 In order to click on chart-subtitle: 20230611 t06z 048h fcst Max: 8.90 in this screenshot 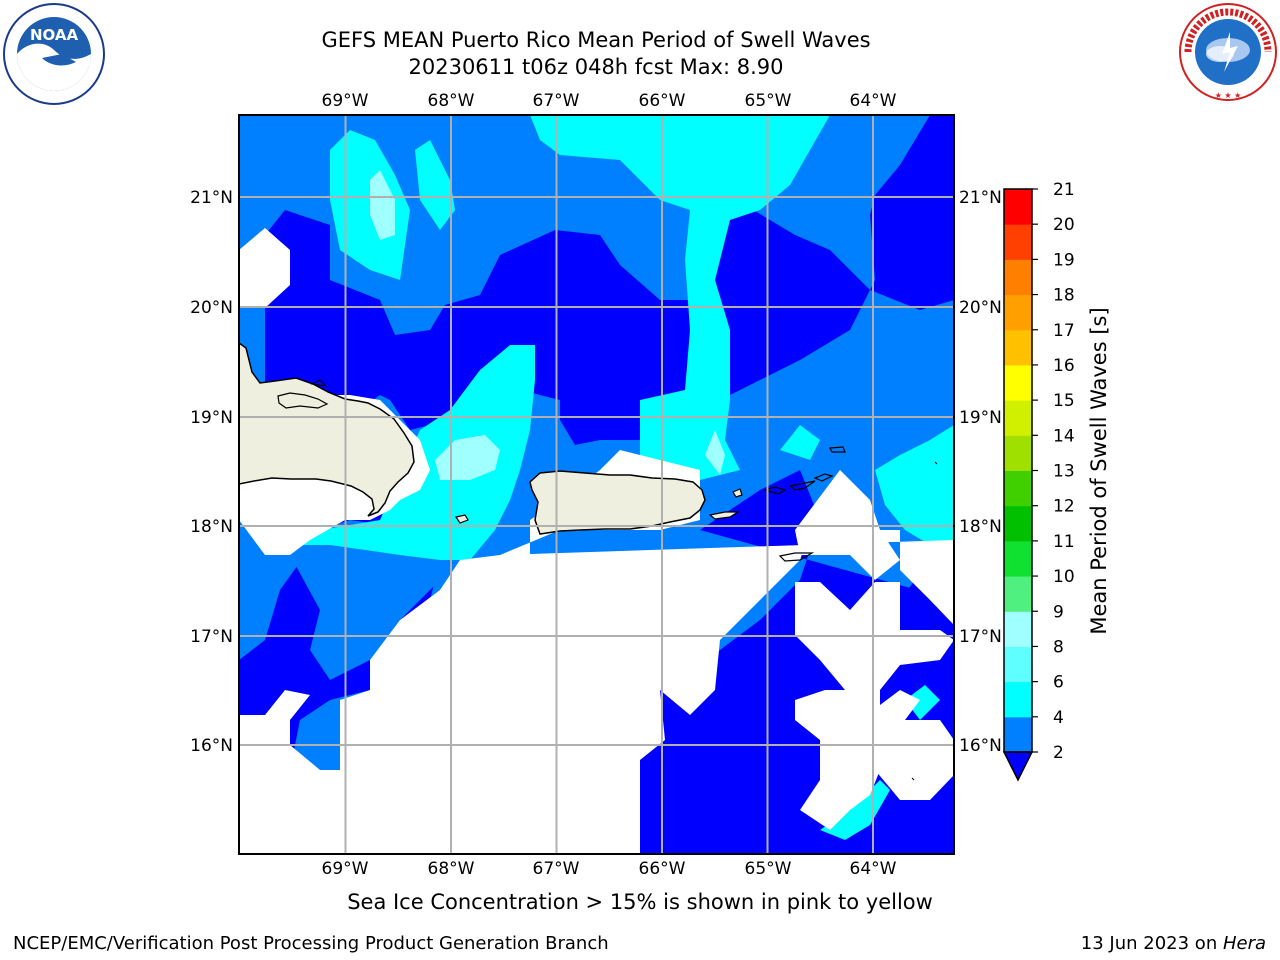, I will do `click(596, 67)`.